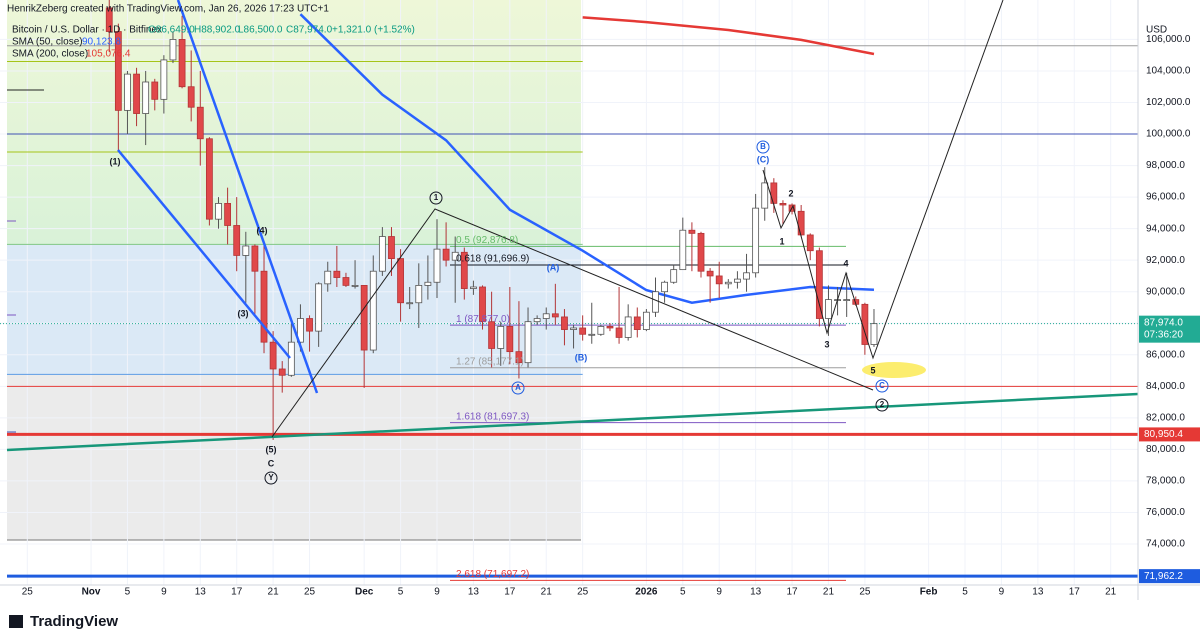  I want to click on wave-label: (A), so click(553, 267).